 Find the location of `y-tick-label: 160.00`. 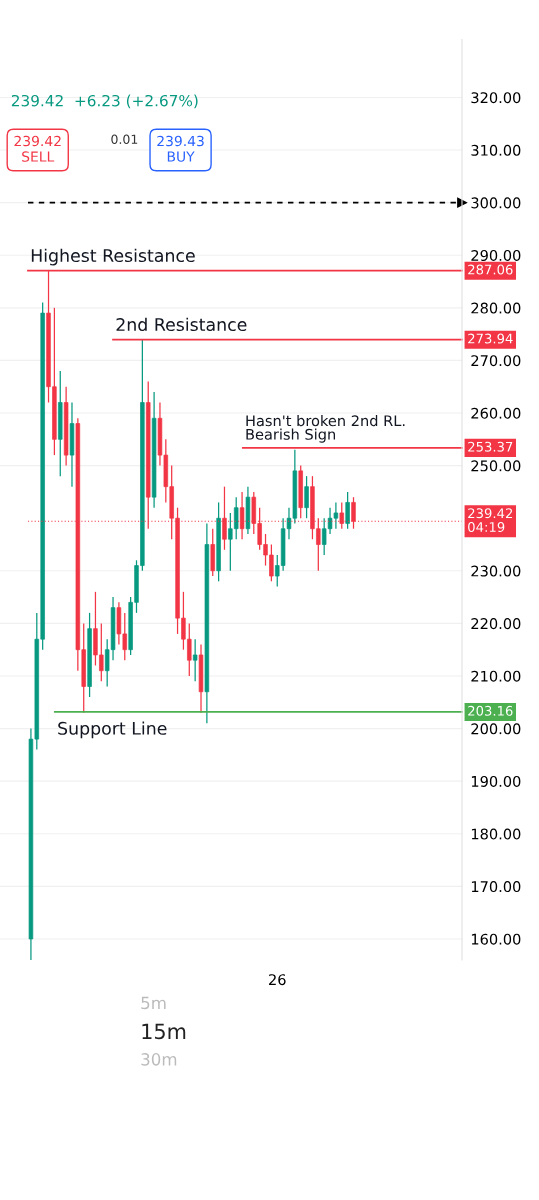

y-tick-label: 160.00 is located at coordinates (496, 939).